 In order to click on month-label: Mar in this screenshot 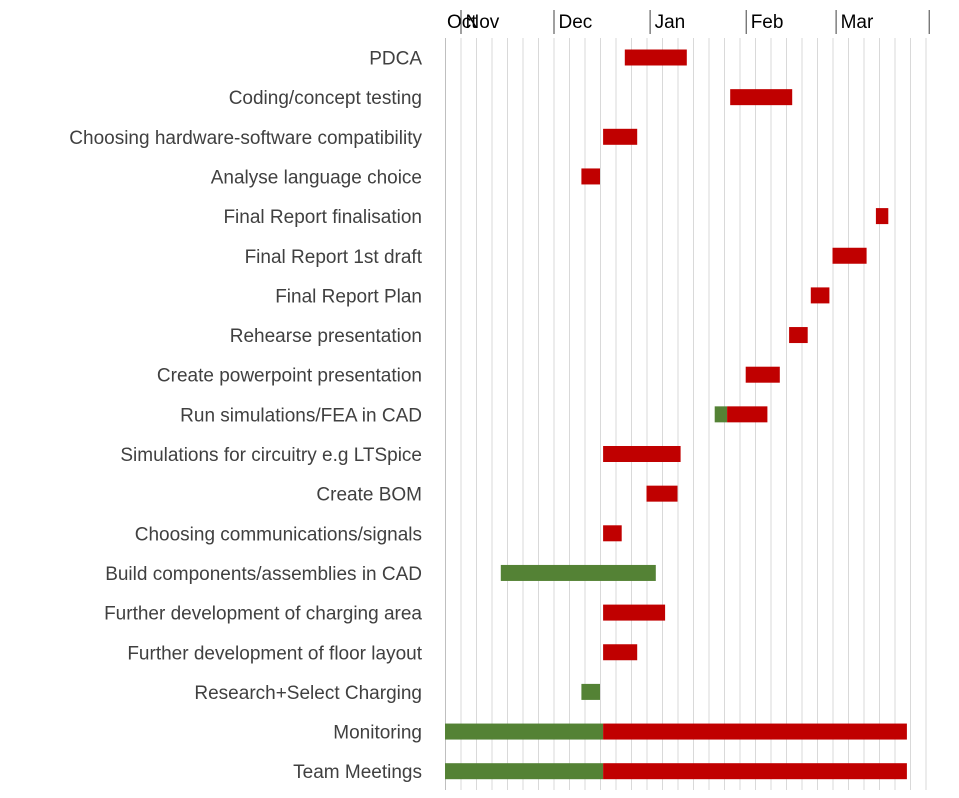, I will do `click(857, 22)`.